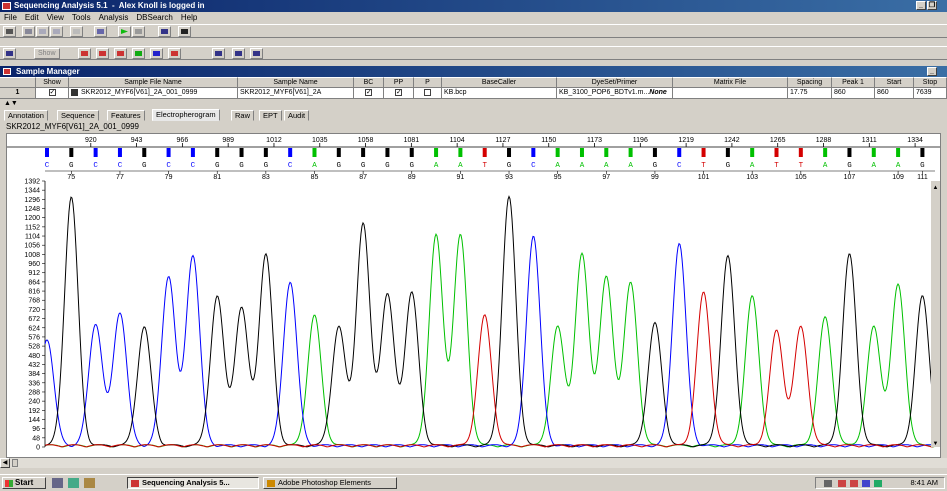 The image size is (947, 491). I want to click on zoom-icon, so click(218, 53).